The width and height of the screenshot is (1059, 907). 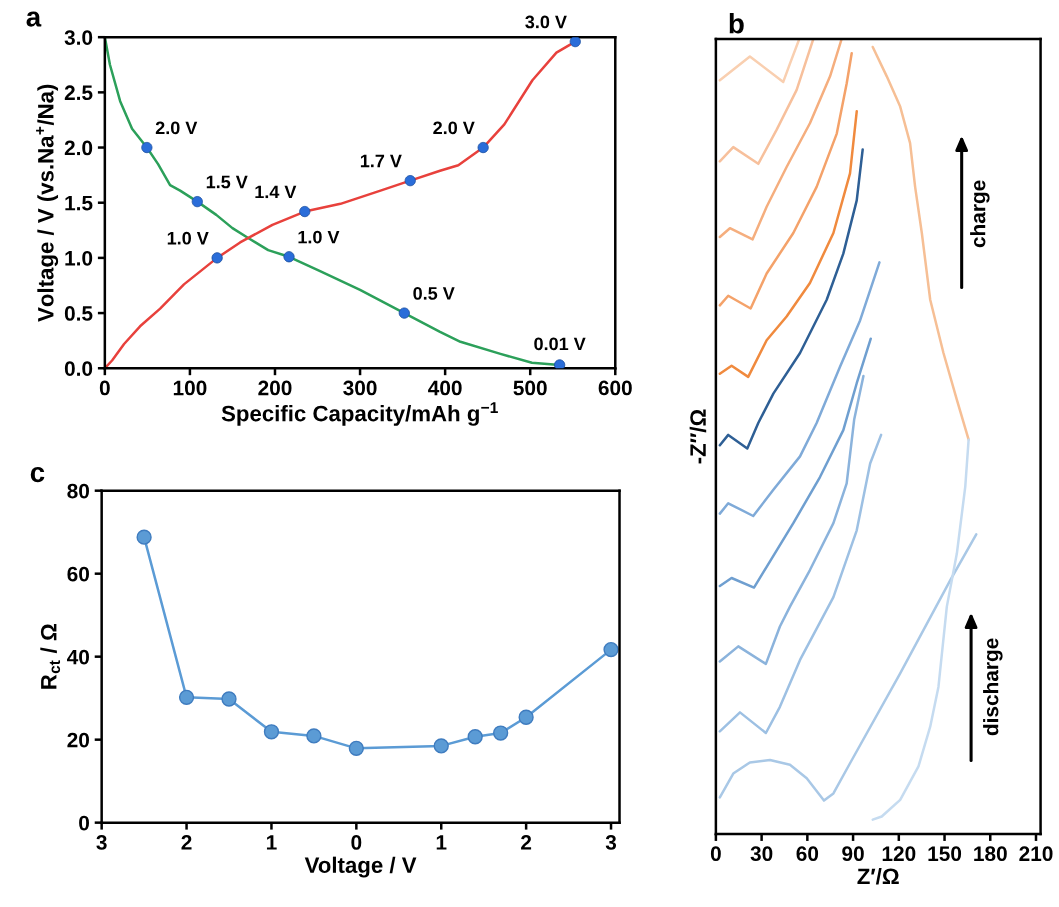 I want to click on x-tick-label: 300, so click(x=360, y=388).